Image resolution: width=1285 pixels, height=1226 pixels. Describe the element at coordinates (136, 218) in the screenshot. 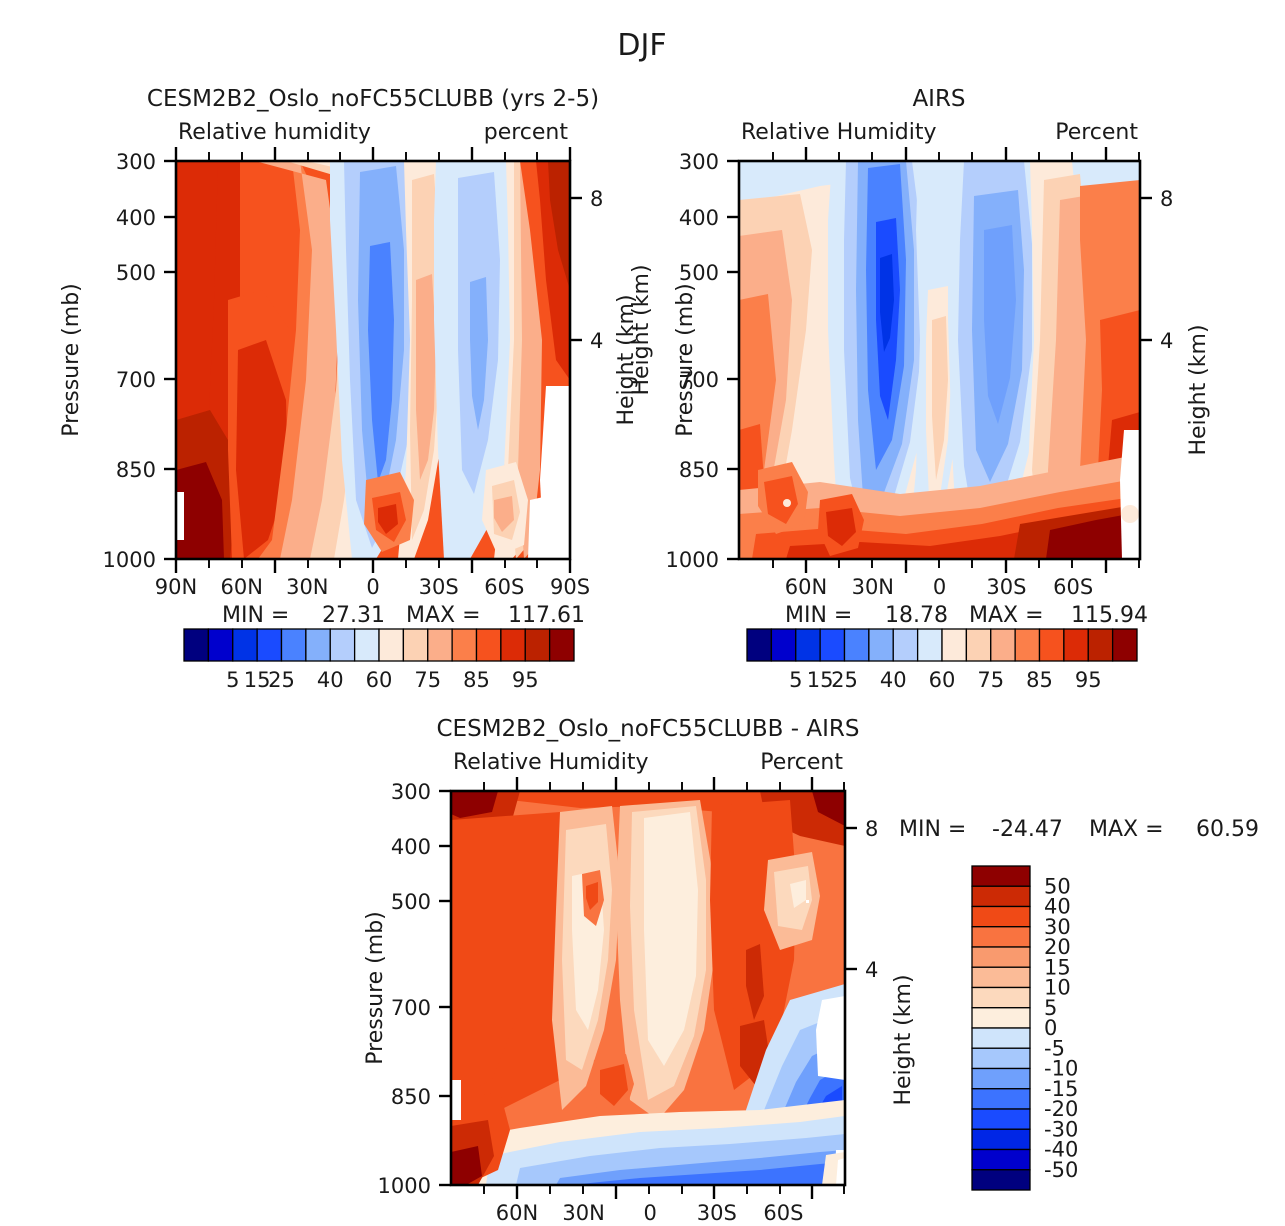

I see `ytick-400: 400` at that location.